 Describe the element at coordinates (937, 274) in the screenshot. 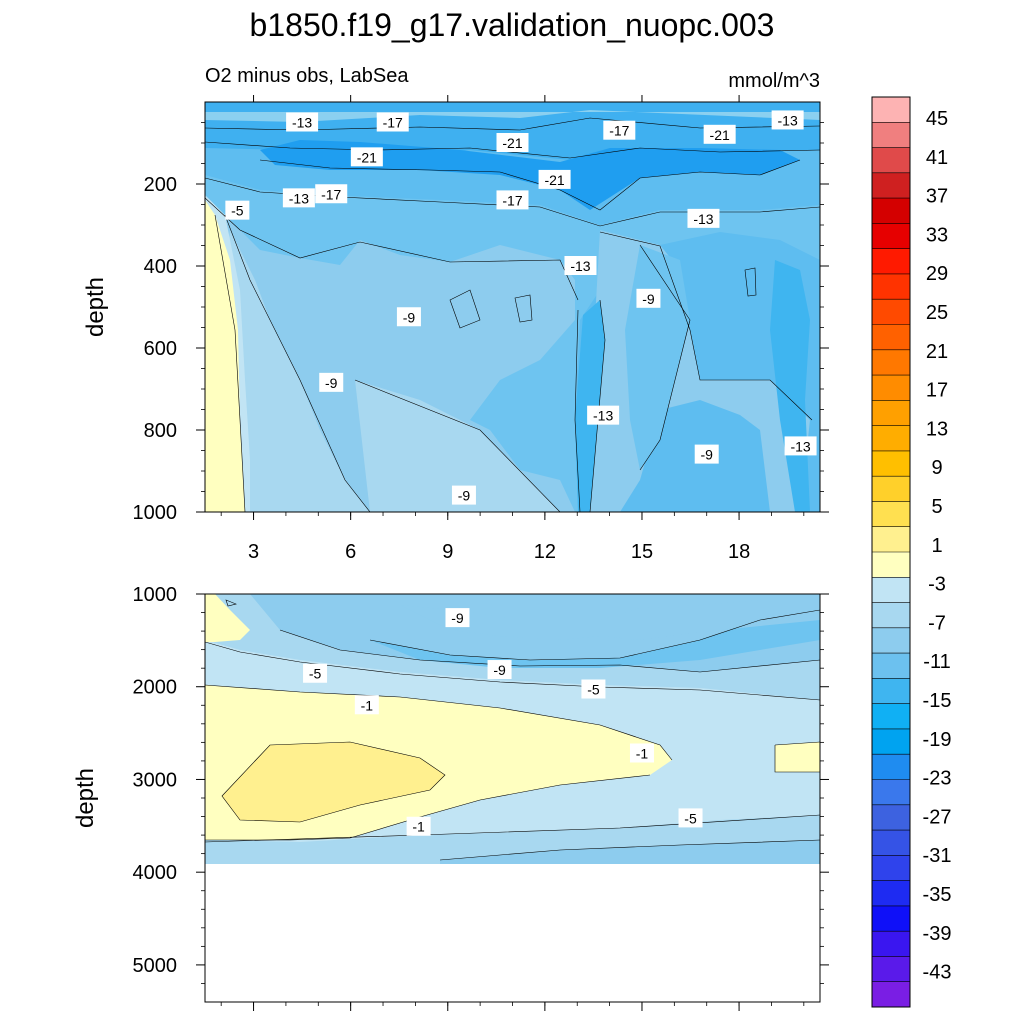

I see `colorbar-label: 29` at that location.